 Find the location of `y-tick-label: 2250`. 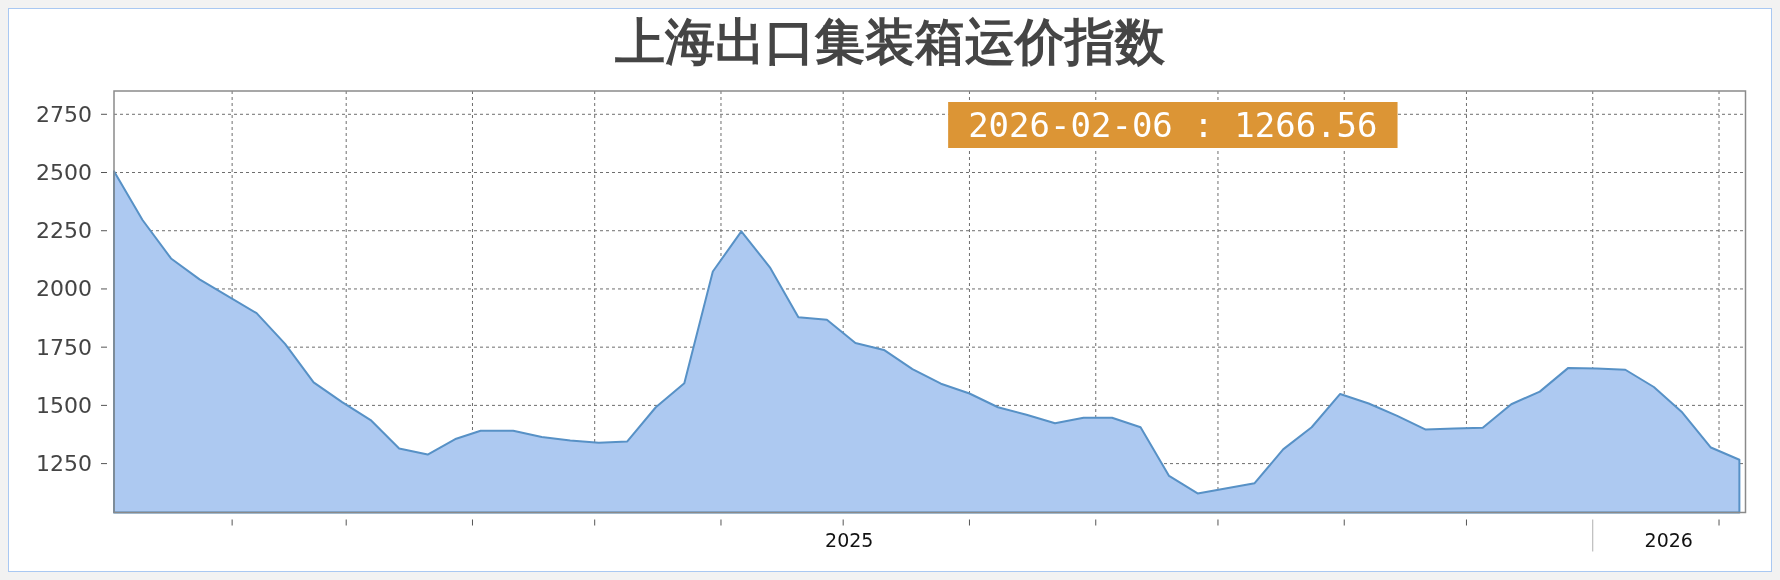

y-tick-label: 2250 is located at coordinates (64, 231).